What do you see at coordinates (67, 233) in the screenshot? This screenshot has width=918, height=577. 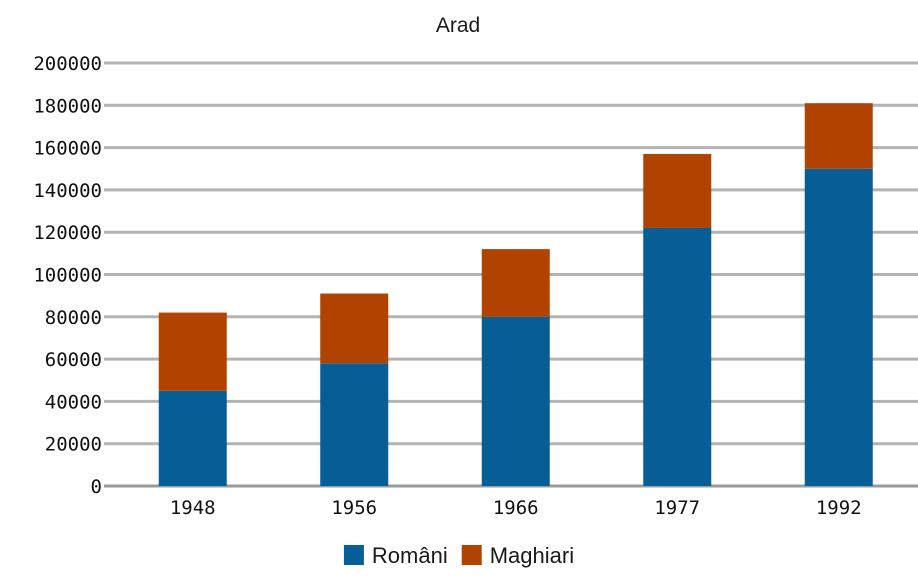 I see `y-tick-label: 120000` at bounding box center [67, 233].